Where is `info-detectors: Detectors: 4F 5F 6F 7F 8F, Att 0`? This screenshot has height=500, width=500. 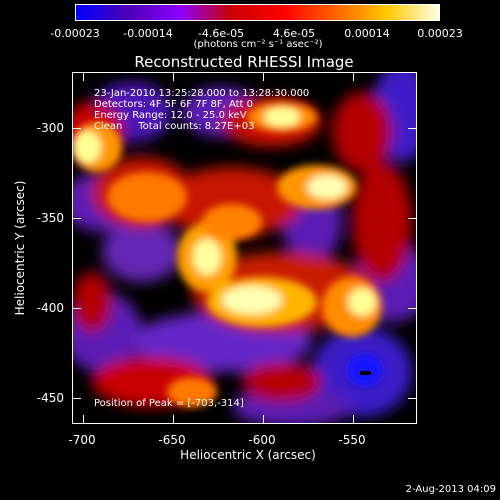
info-detectors: Detectors: 4F 5F 6F 7F 8F, Att 0 is located at coordinates (174, 104).